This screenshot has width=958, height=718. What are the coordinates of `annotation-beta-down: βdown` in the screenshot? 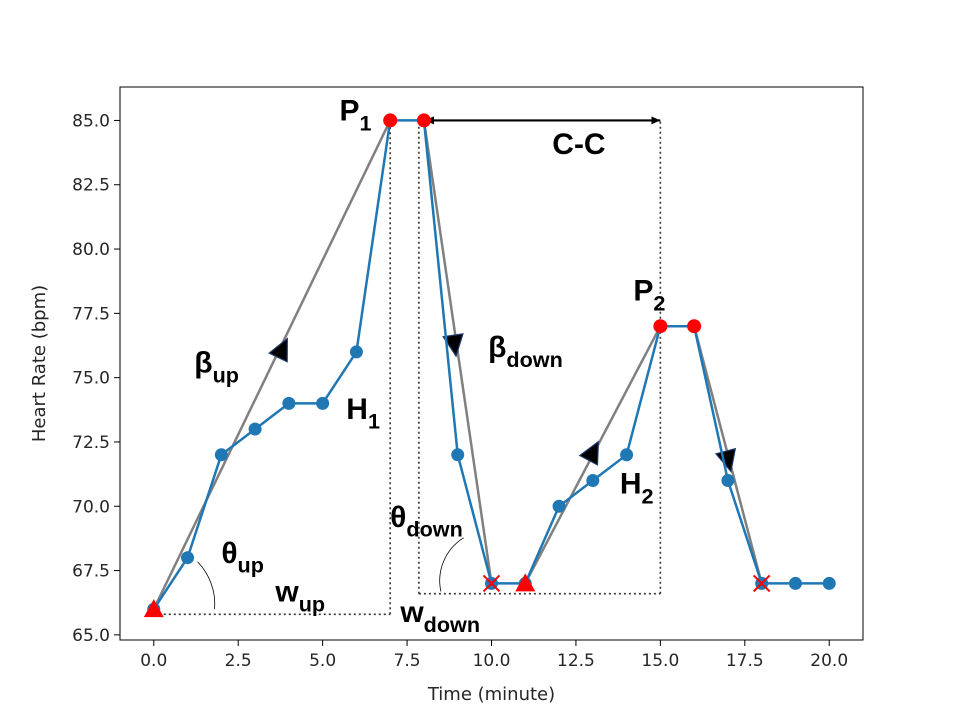 It's located at (525, 351).